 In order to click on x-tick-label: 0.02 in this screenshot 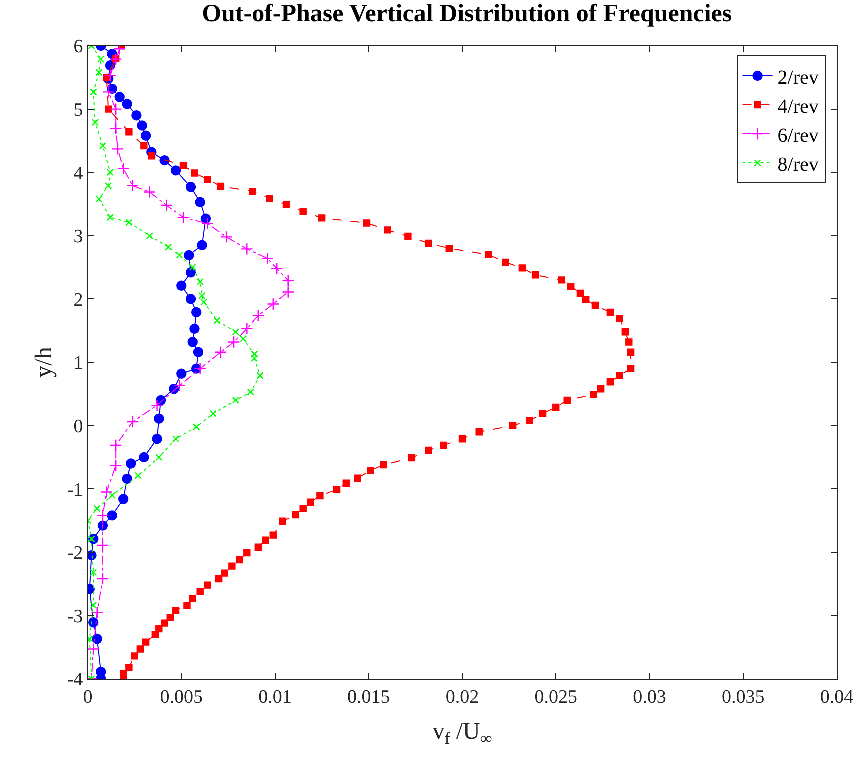, I will do `click(463, 697)`.